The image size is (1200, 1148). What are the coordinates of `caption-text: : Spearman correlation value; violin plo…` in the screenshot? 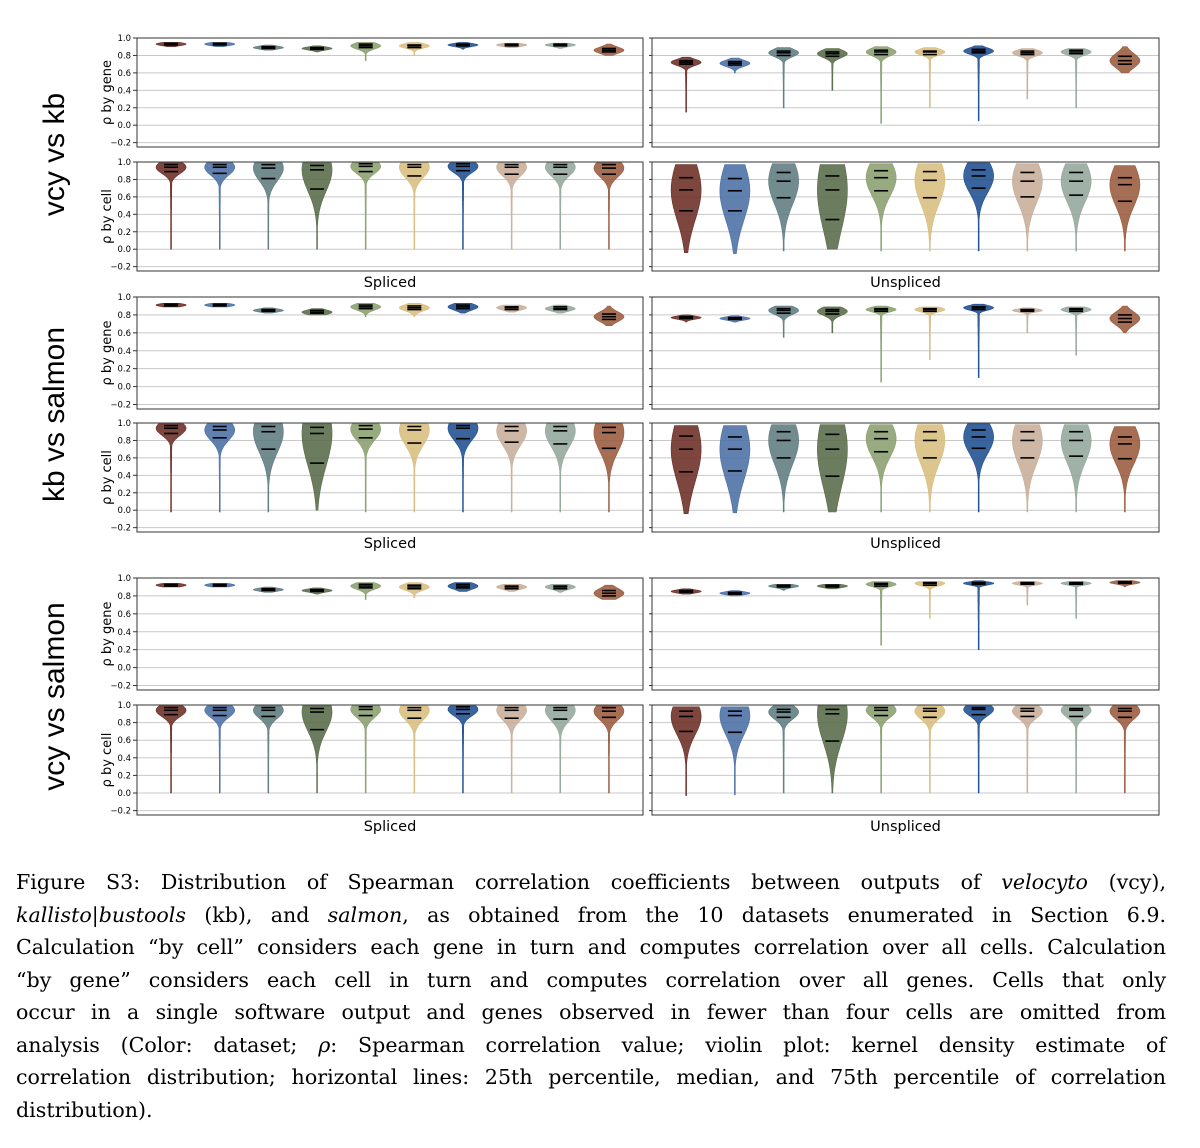 It's located at (748, 1044).